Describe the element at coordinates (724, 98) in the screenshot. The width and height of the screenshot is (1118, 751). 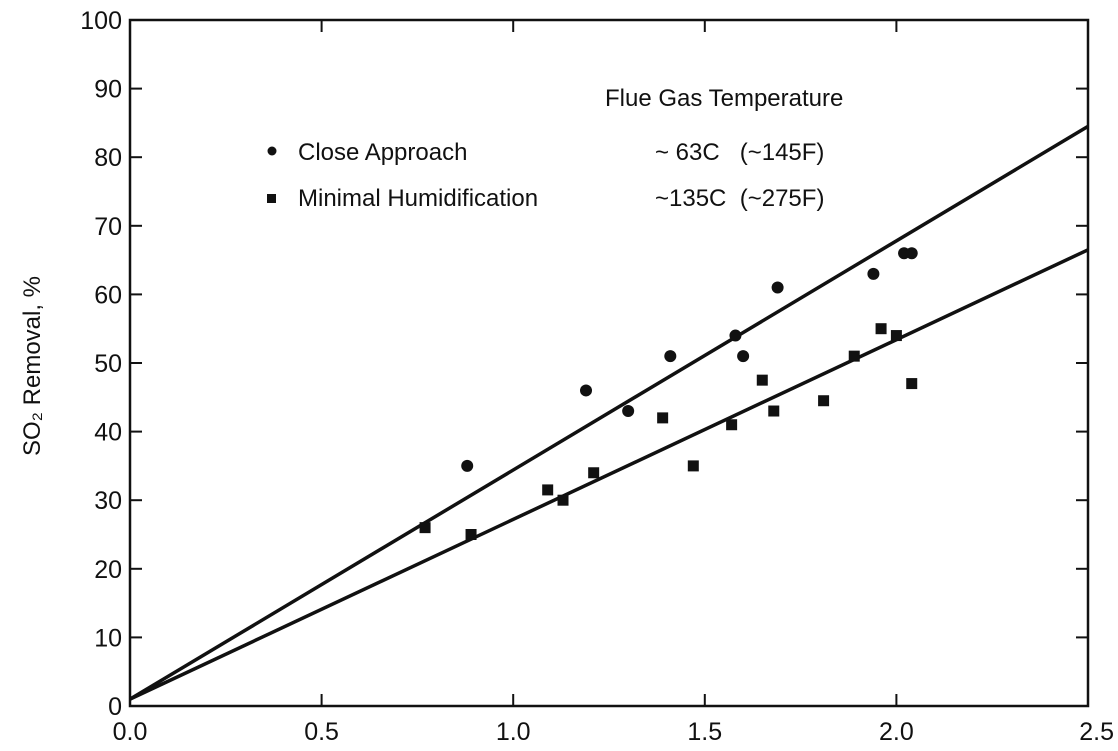
I see `legend-header: Flue Gas Temperature` at that location.